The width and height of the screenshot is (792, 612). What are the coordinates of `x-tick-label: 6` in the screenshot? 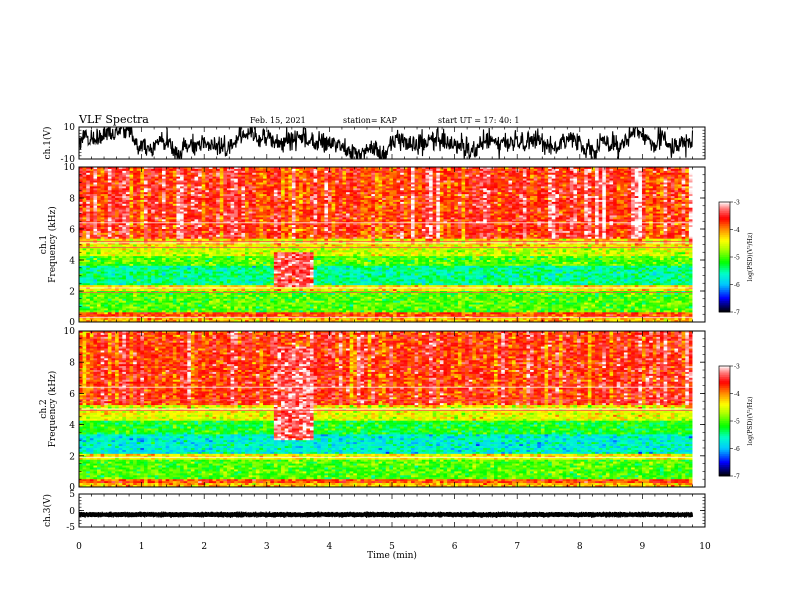 It's located at (455, 547).